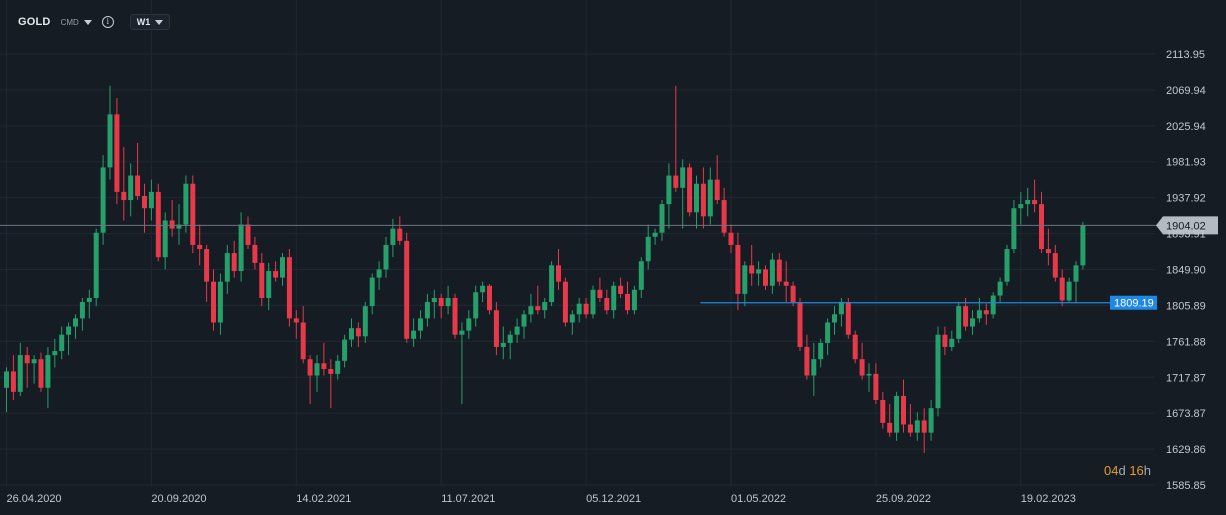 This screenshot has width=1226, height=515. What do you see at coordinates (1111, 470) in the screenshot?
I see `countdown-days: 04` at bounding box center [1111, 470].